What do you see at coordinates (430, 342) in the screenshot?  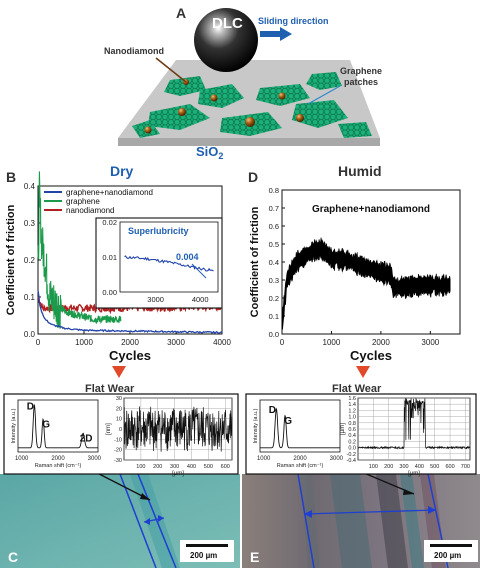 I see `humid-x-tick-label: 3000` at bounding box center [430, 342].